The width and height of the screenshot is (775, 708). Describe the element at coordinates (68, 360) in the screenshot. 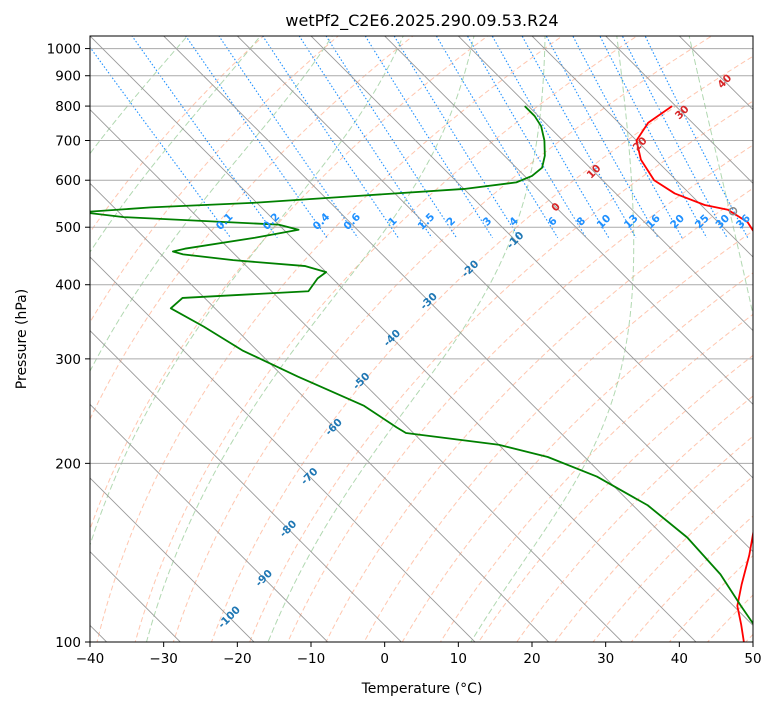

I see `y-tick-label: 300` at that location.